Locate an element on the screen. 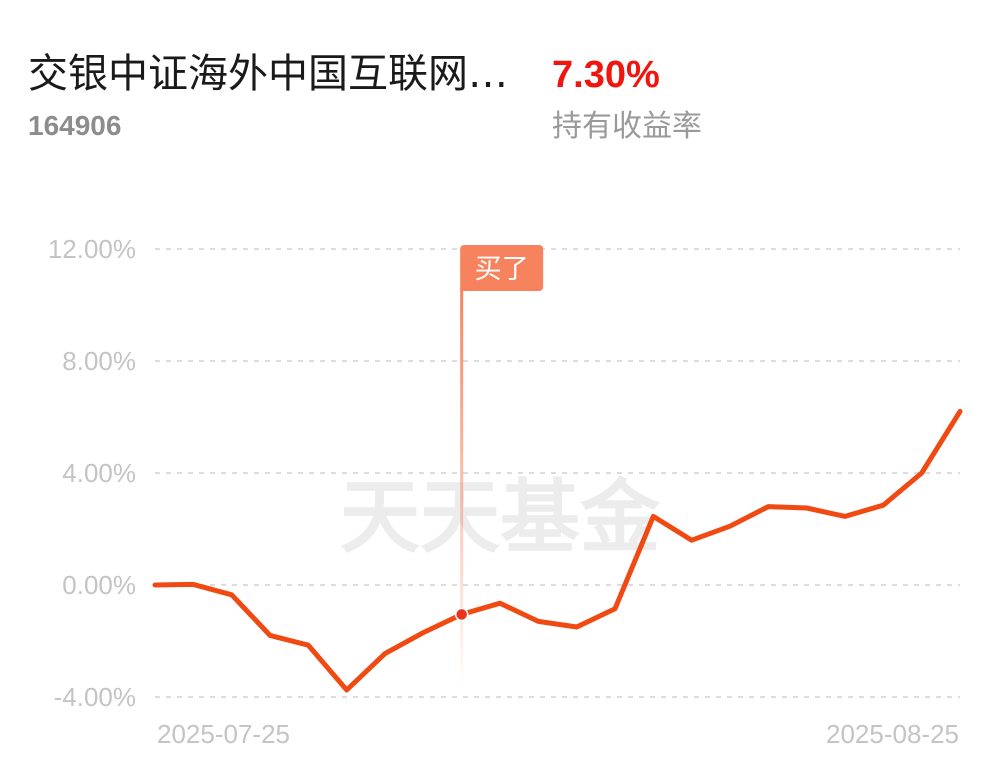  watermark-text: 天天基金 is located at coordinates (500, 517).